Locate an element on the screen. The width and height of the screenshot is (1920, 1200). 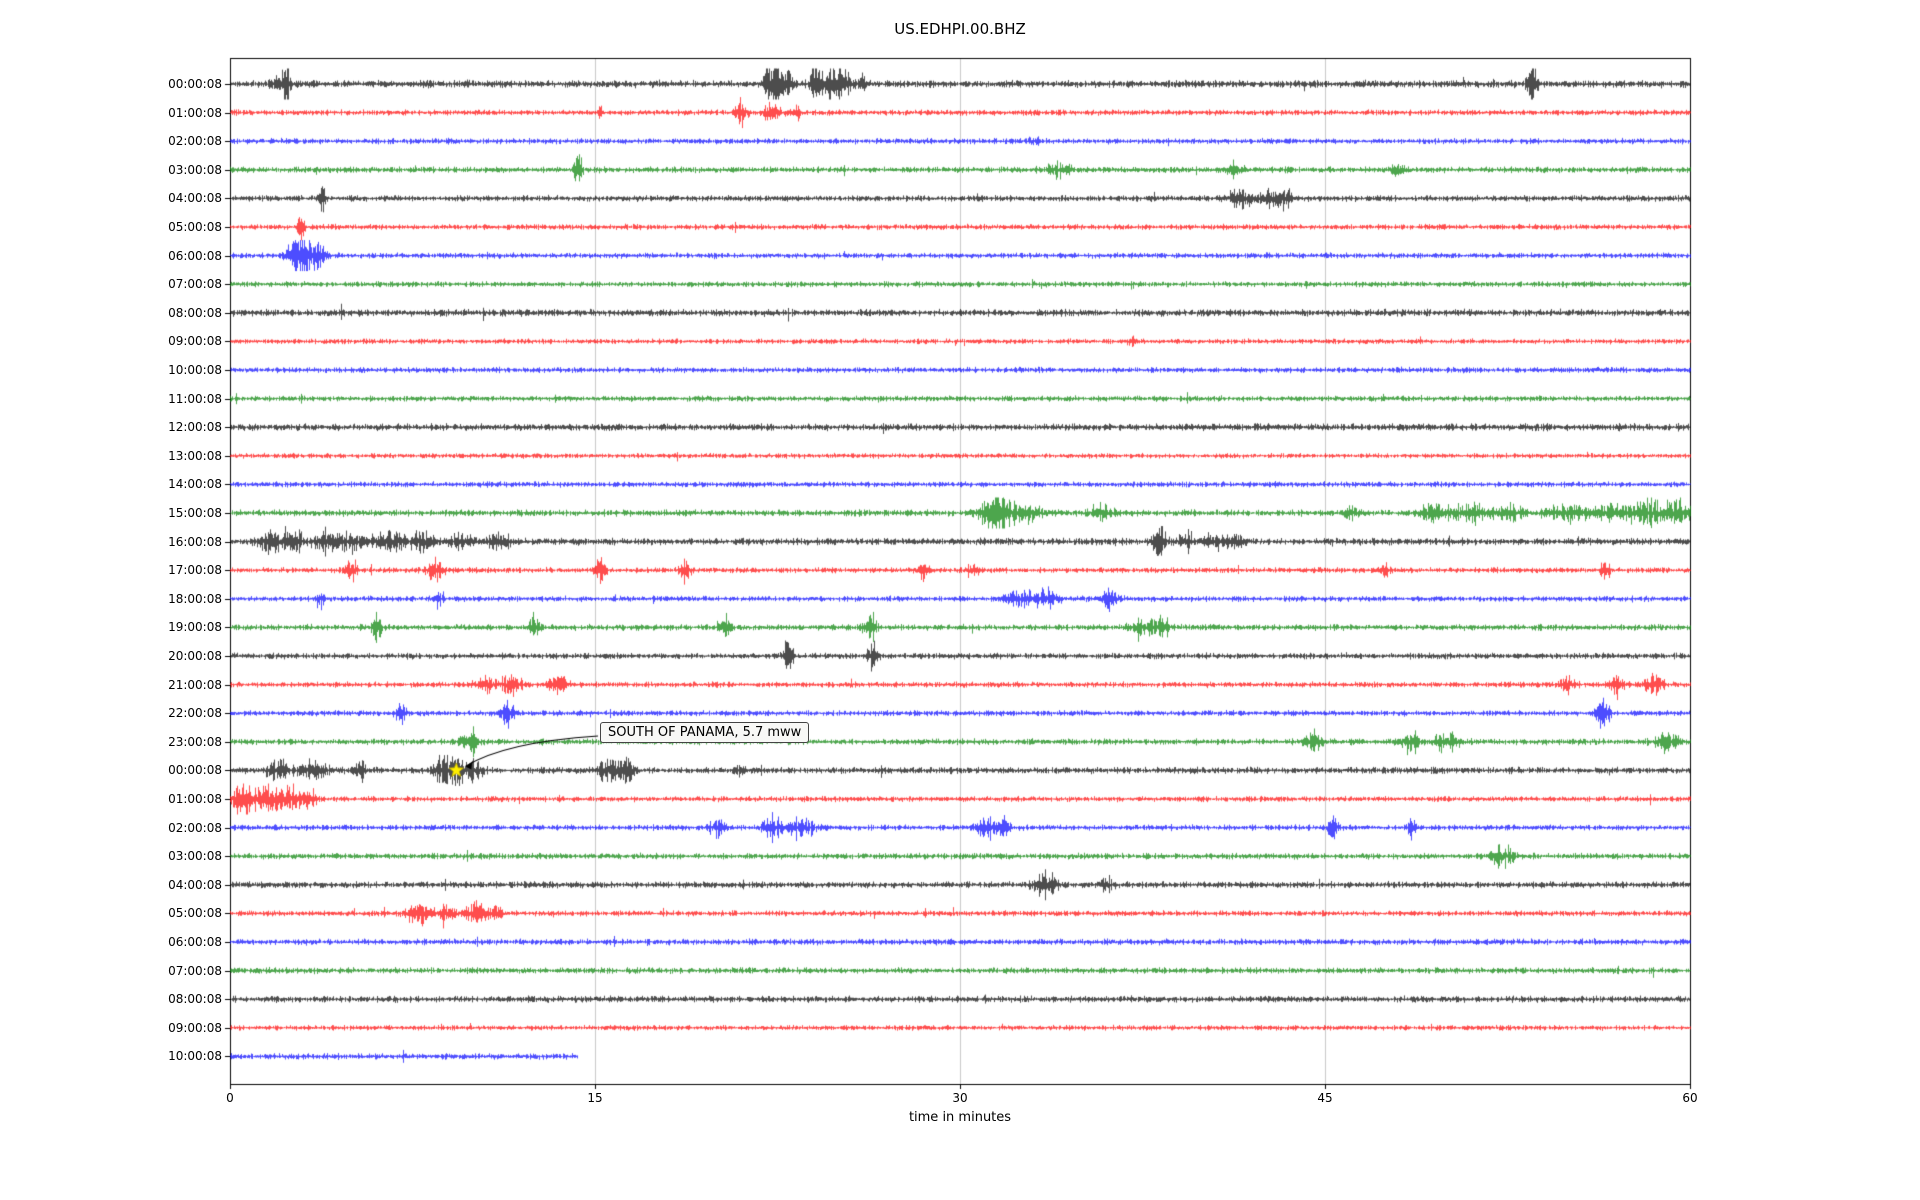
row-label: 21:00:08 is located at coordinates (195, 684).